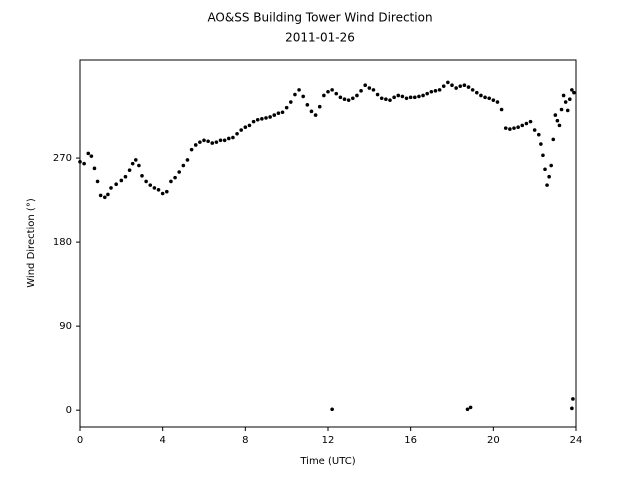 The width and height of the screenshot is (640, 484). What do you see at coordinates (162, 440) in the screenshot?
I see `x-tick-label: 4` at bounding box center [162, 440].